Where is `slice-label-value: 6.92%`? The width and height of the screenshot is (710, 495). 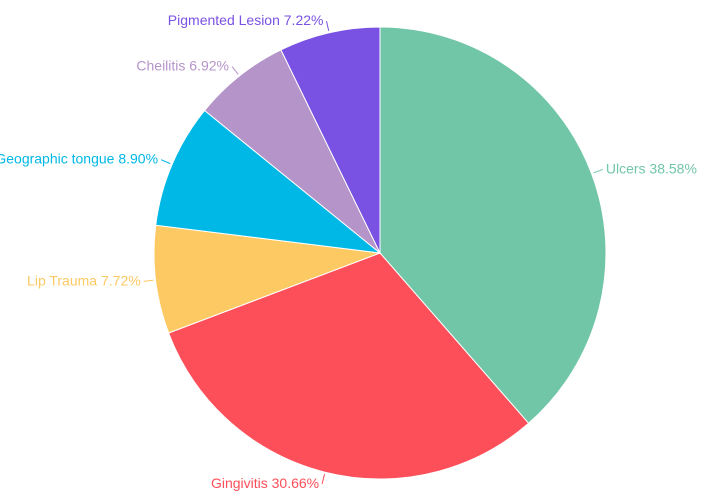
slice-label-value: 6.92% is located at coordinates (209, 65).